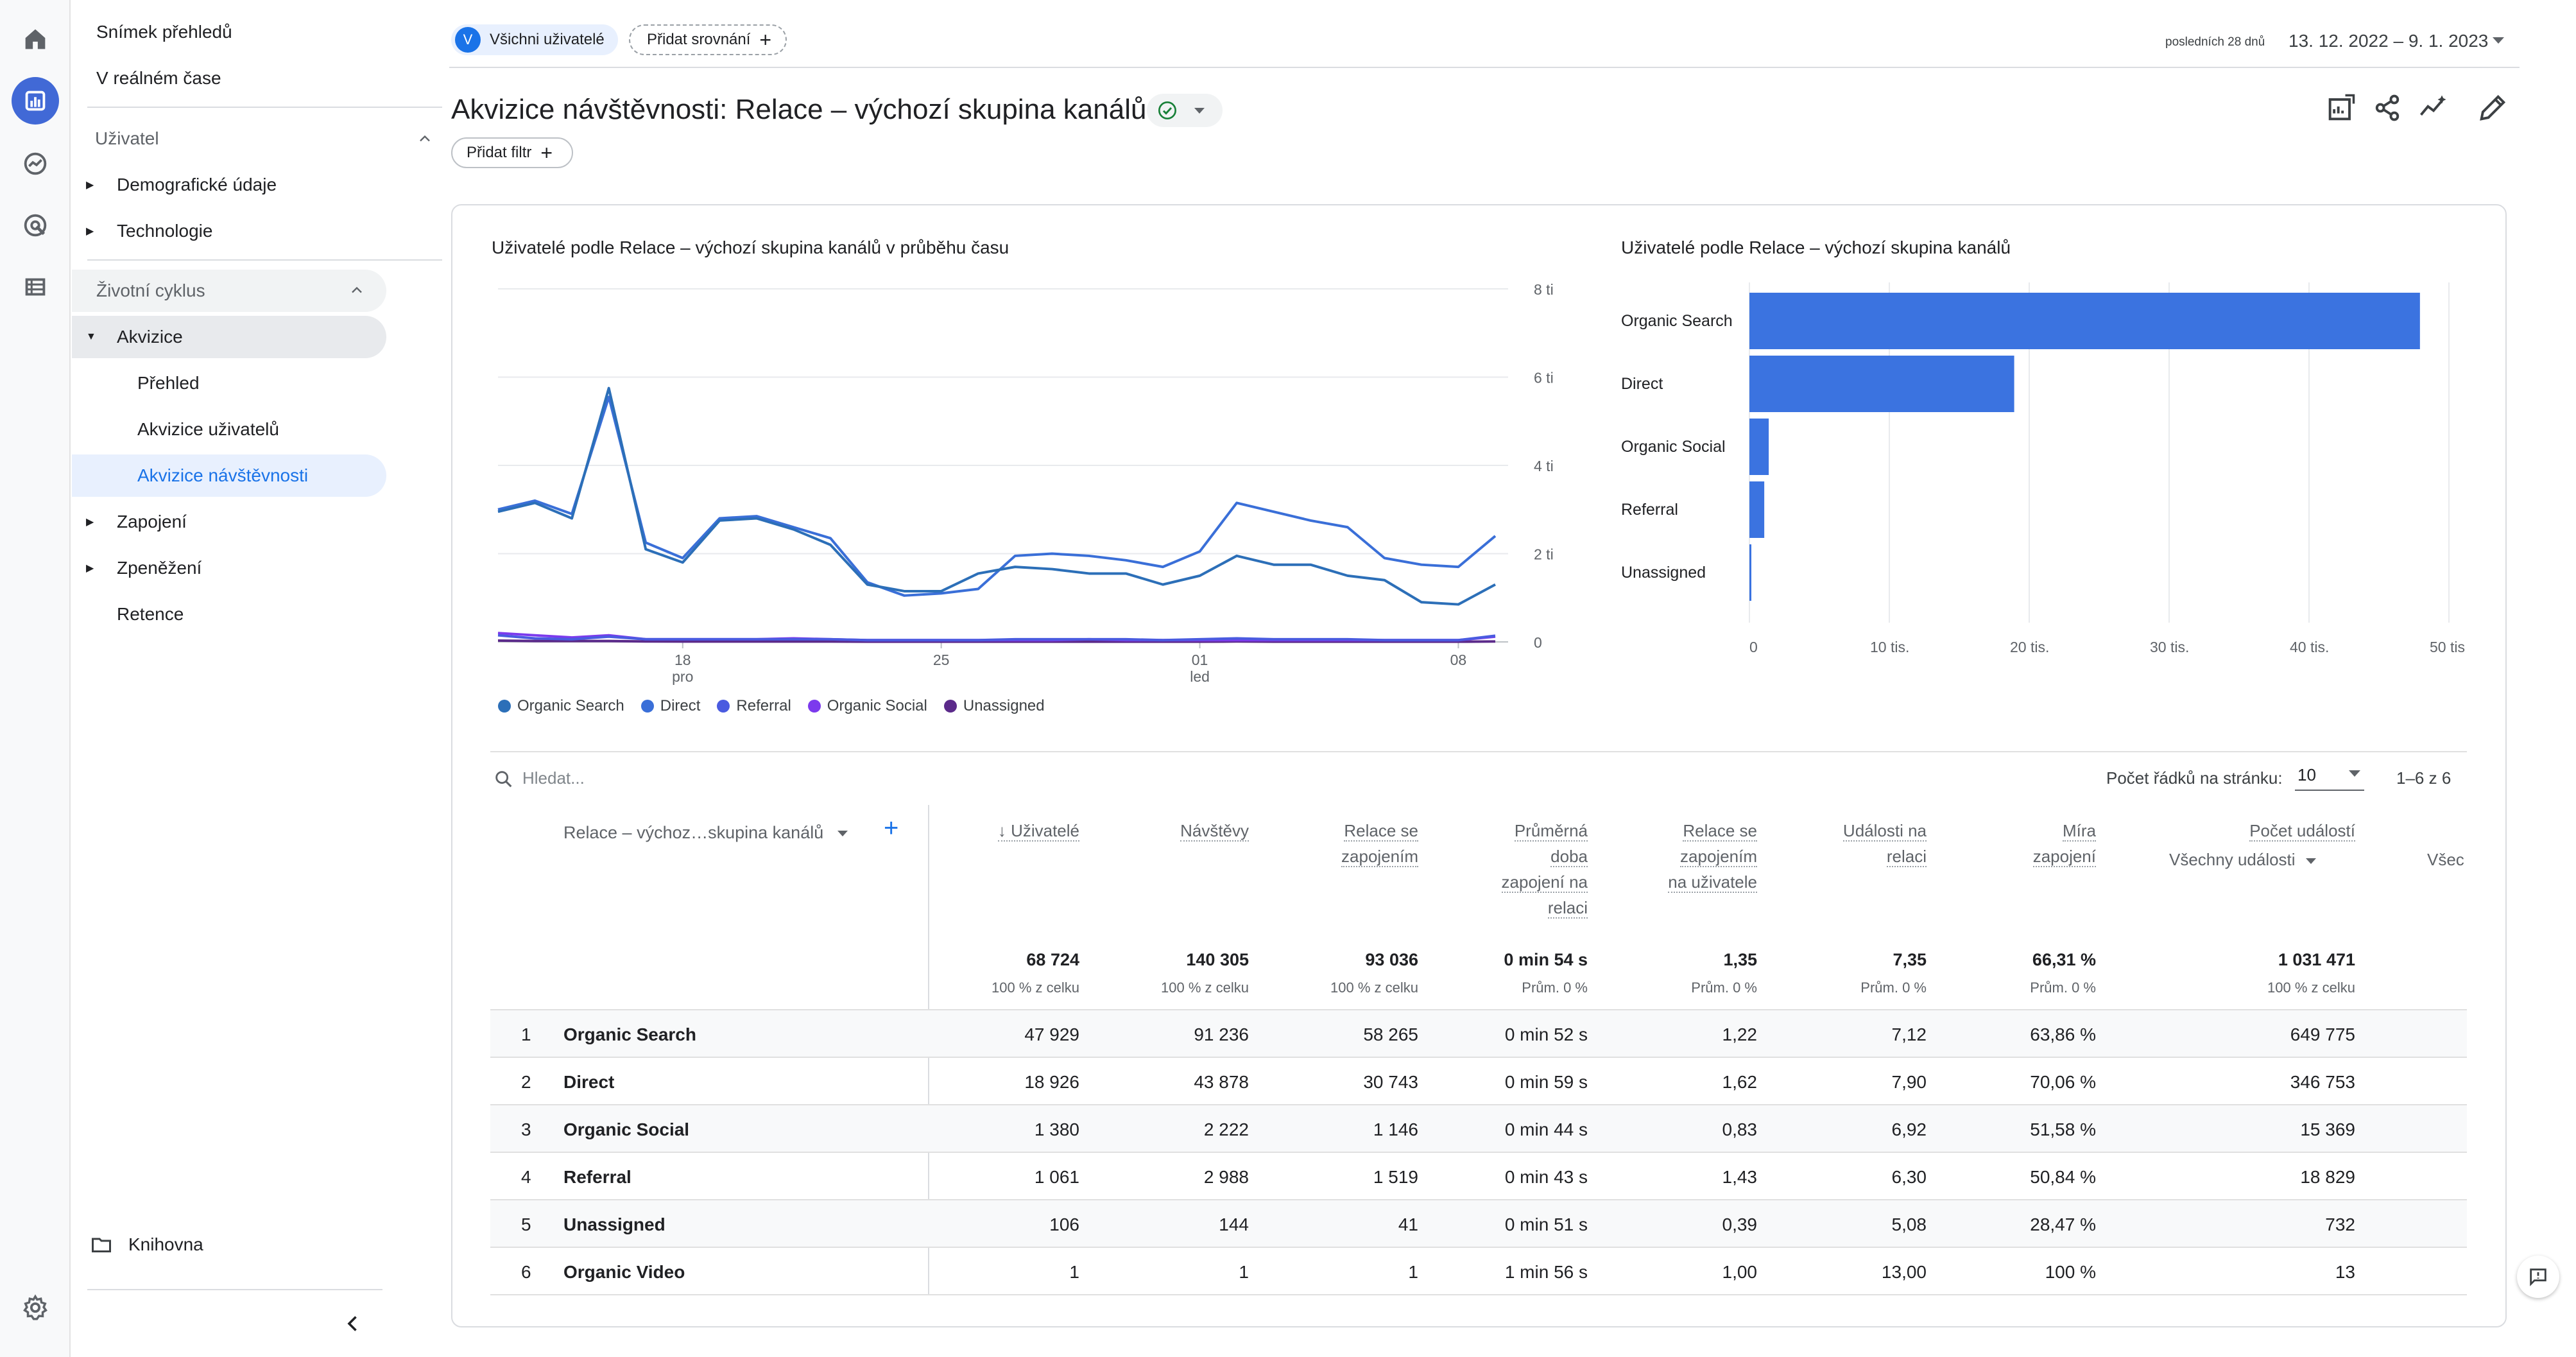  I want to click on legend-item: Organic Search, so click(561, 706).